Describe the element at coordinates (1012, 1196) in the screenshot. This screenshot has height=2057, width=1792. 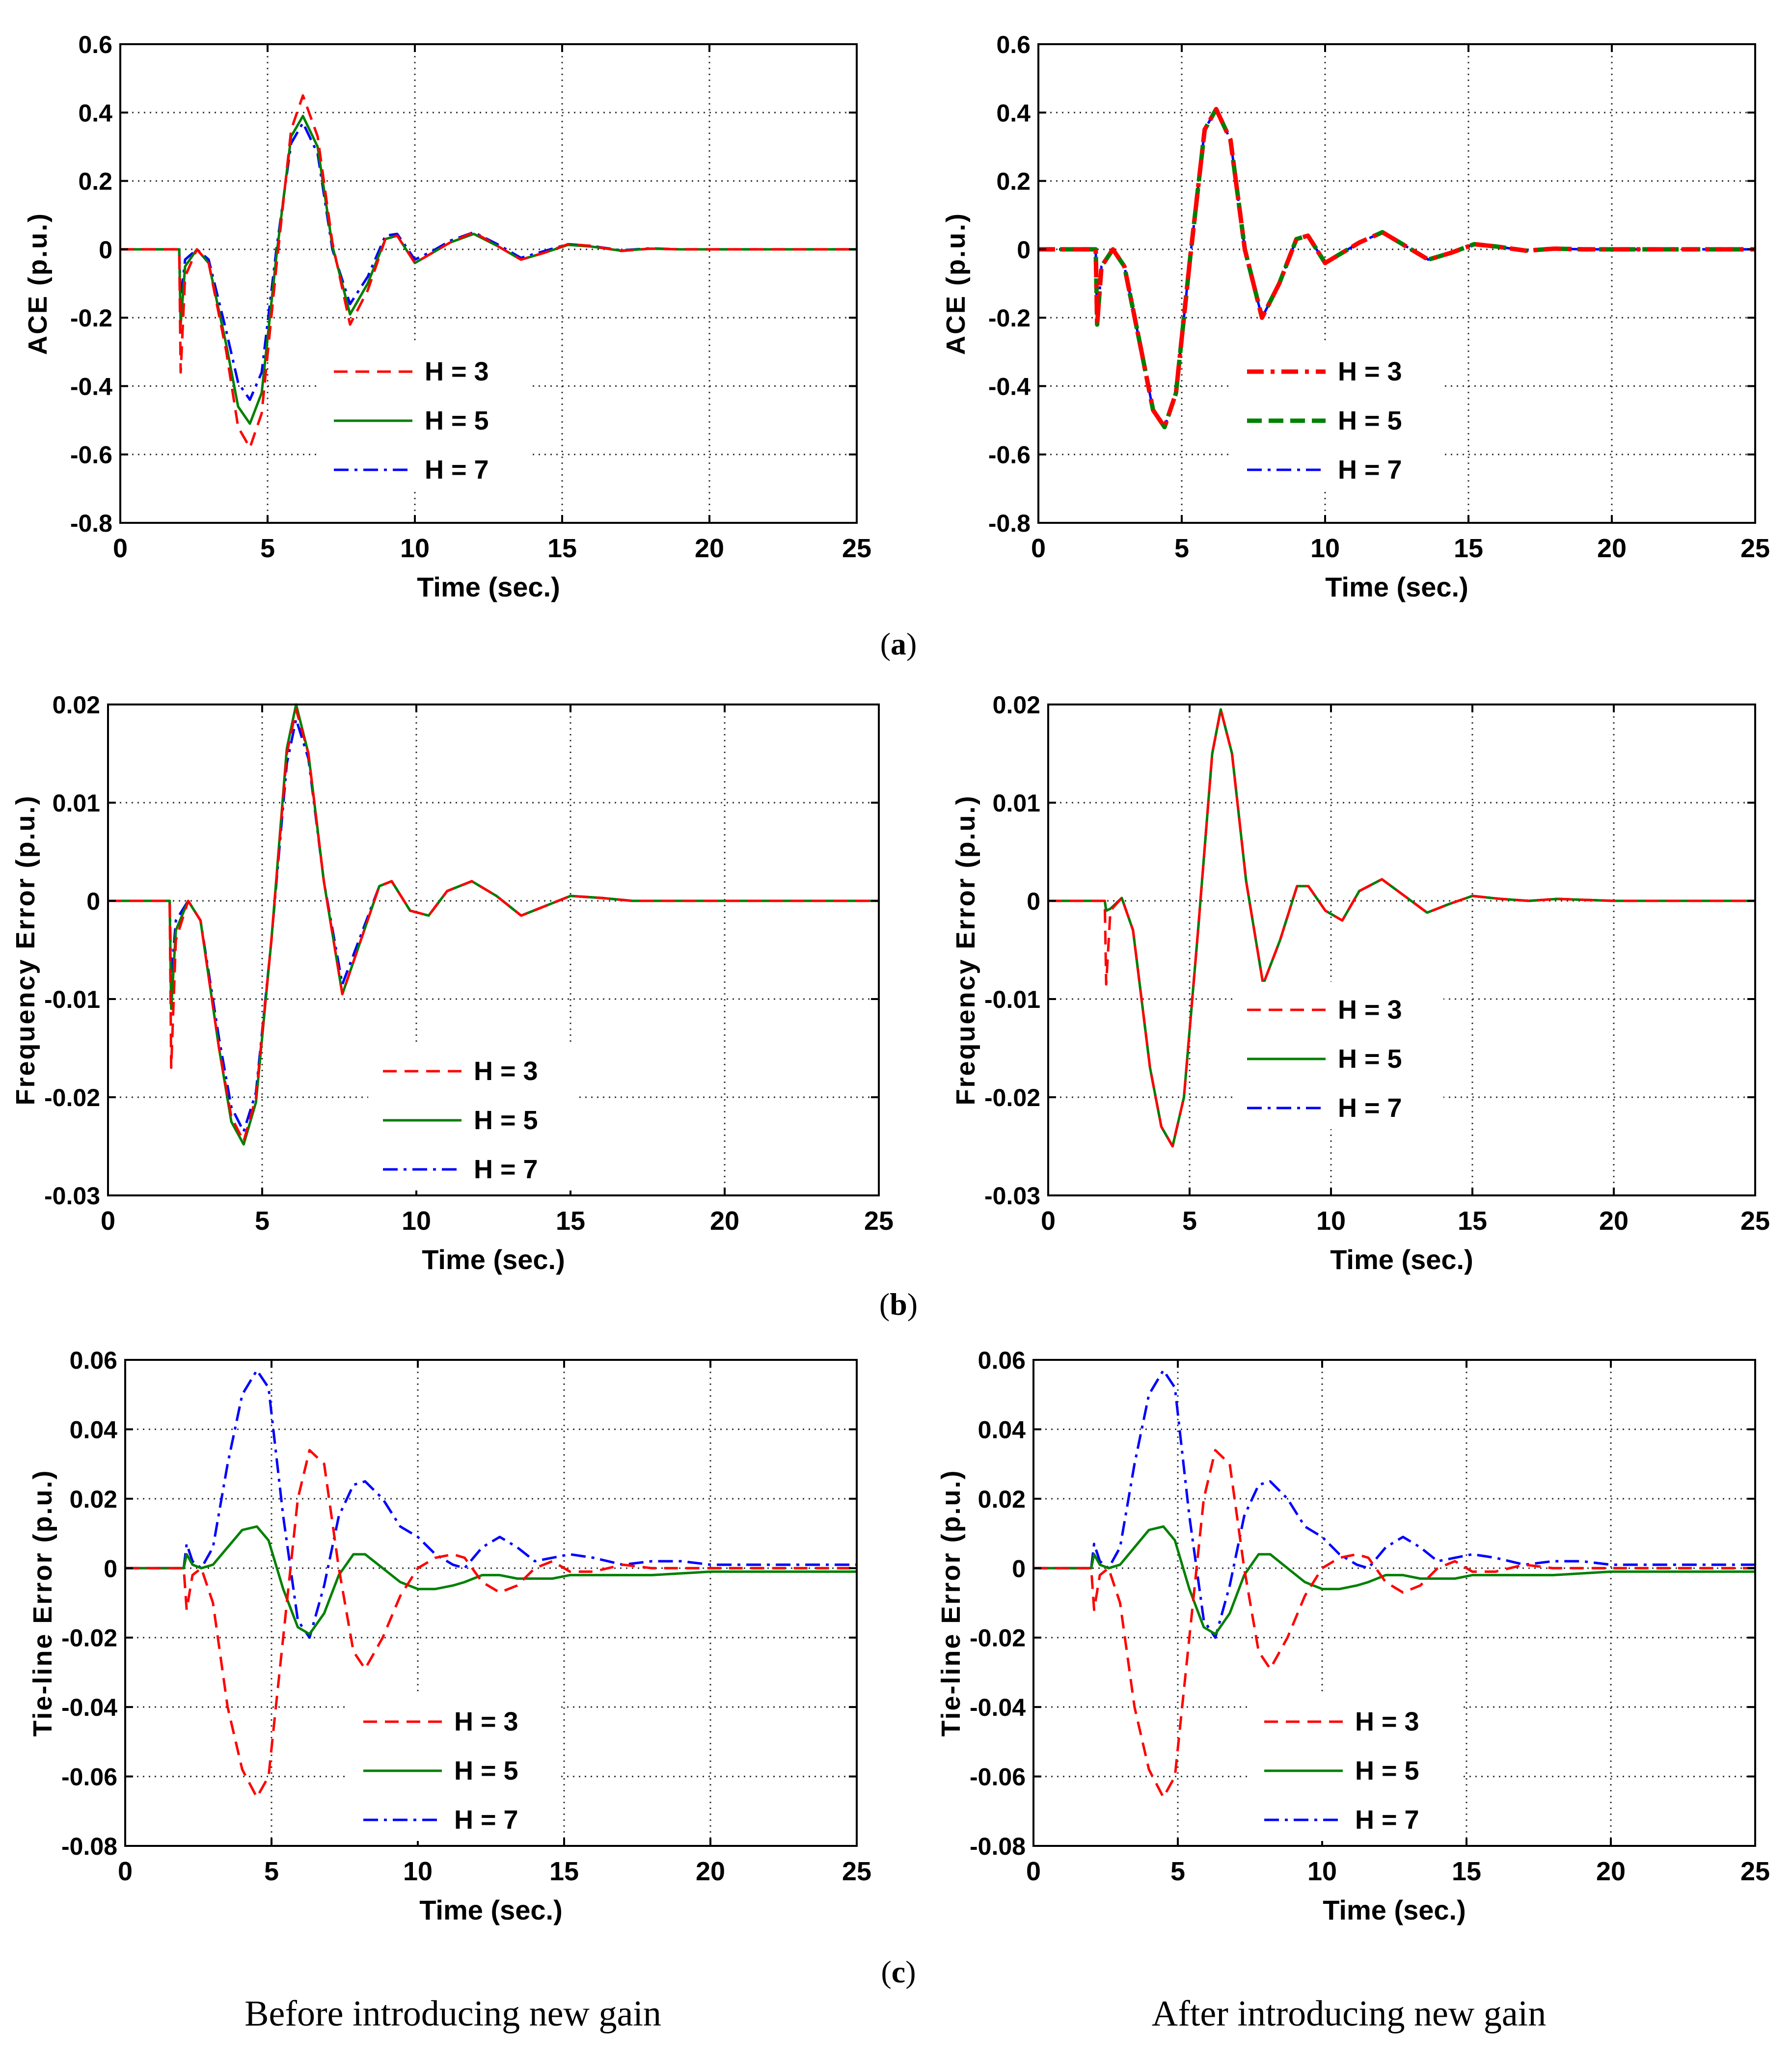
I see `y-tick-label: -0.03` at that location.